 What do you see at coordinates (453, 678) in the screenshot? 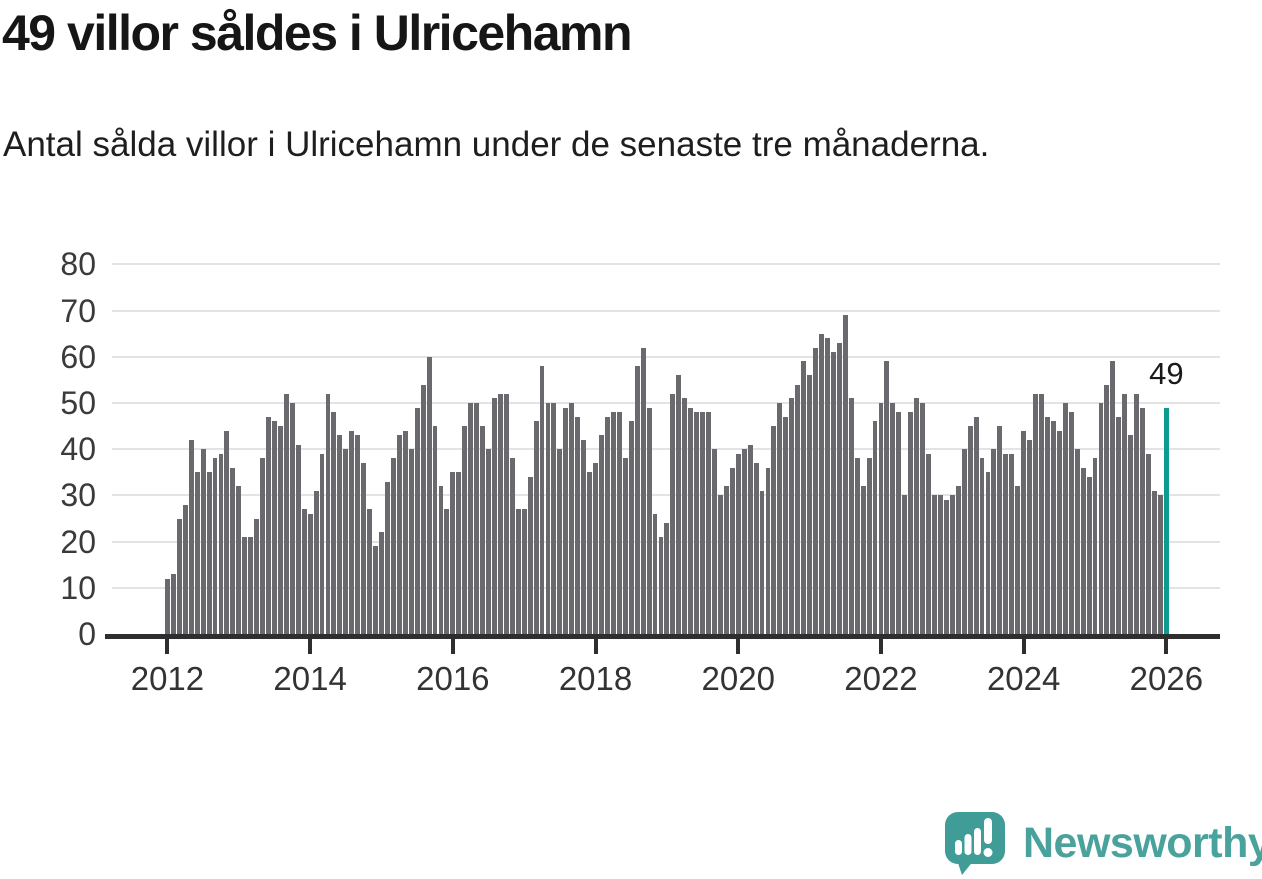
I see `x-axis-label-2016: 2016` at bounding box center [453, 678].